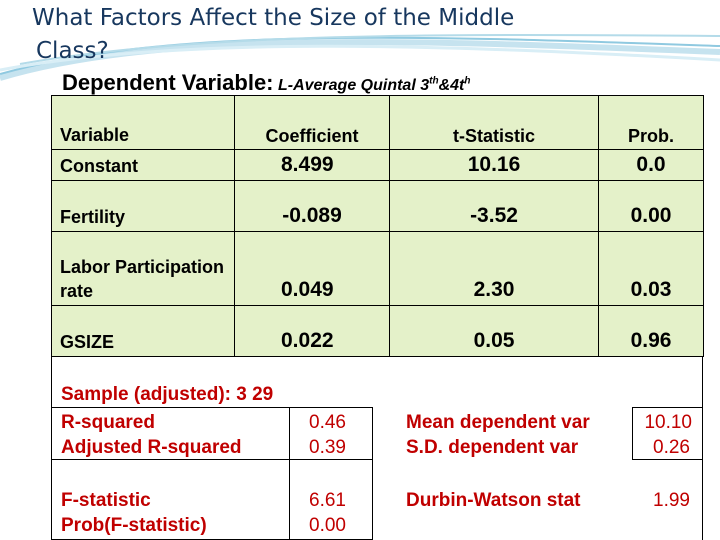 This screenshot has height=540, width=720. What do you see at coordinates (327, 422) in the screenshot?
I see `r-squared-value: 0.46` at bounding box center [327, 422].